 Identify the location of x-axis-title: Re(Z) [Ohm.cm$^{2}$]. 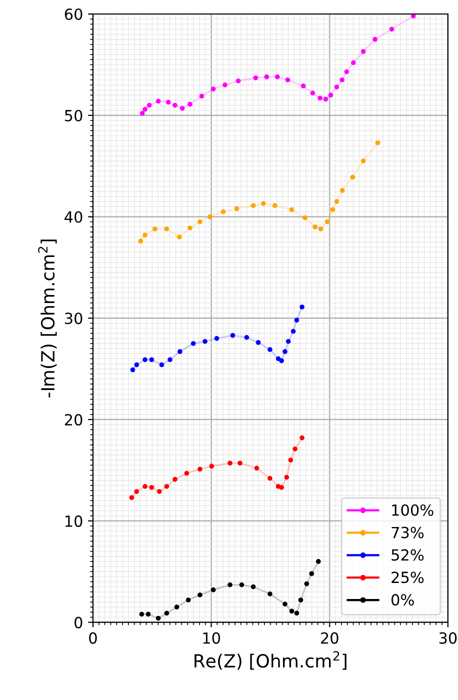
(270, 660).